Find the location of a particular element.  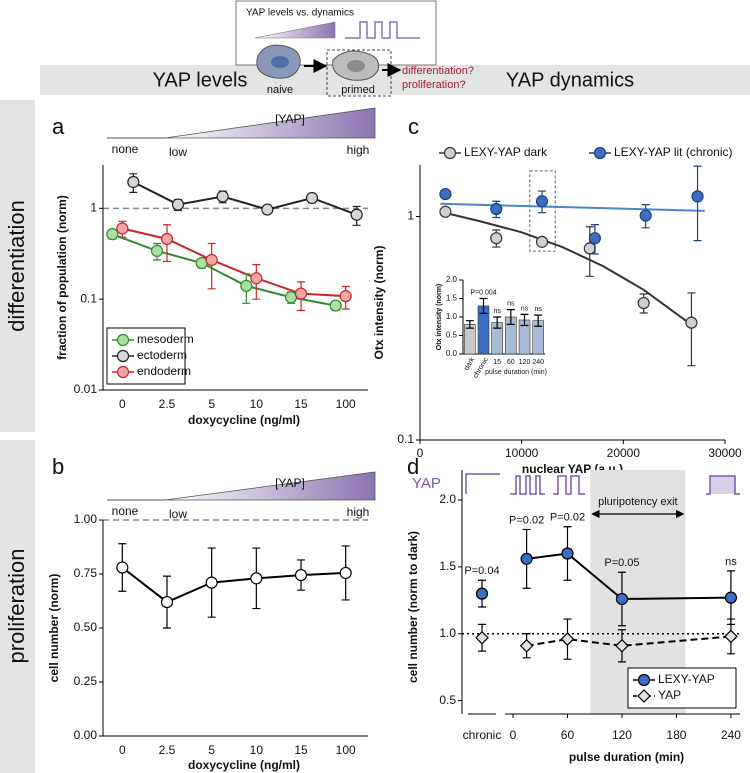

y-tick-label: 0.1 is located at coordinates (88, 298).